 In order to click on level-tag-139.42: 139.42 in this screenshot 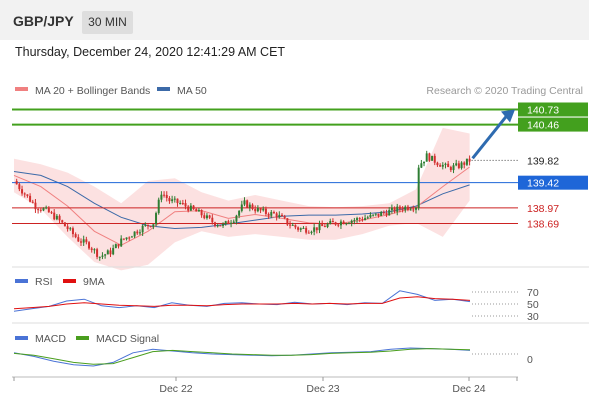, I will do `click(543, 184)`.